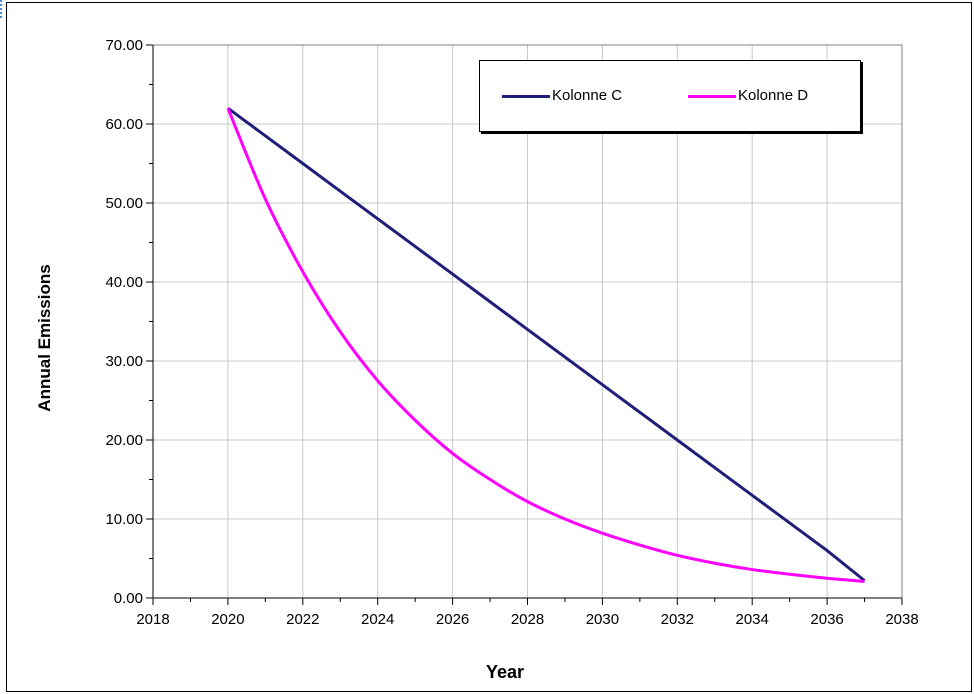  What do you see at coordinates (124, 282) in the screenshot?
I see `y-tick-label: 40.00` at bounding box center [124, 282].